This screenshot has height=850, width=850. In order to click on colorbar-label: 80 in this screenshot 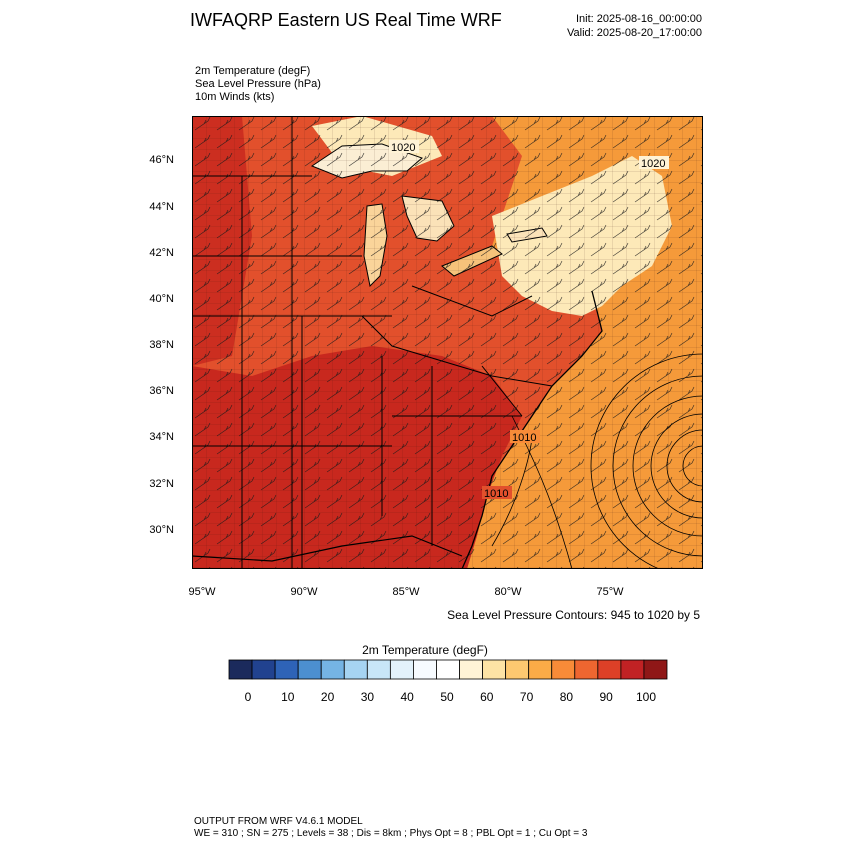, I will do `click(566, 697)`.